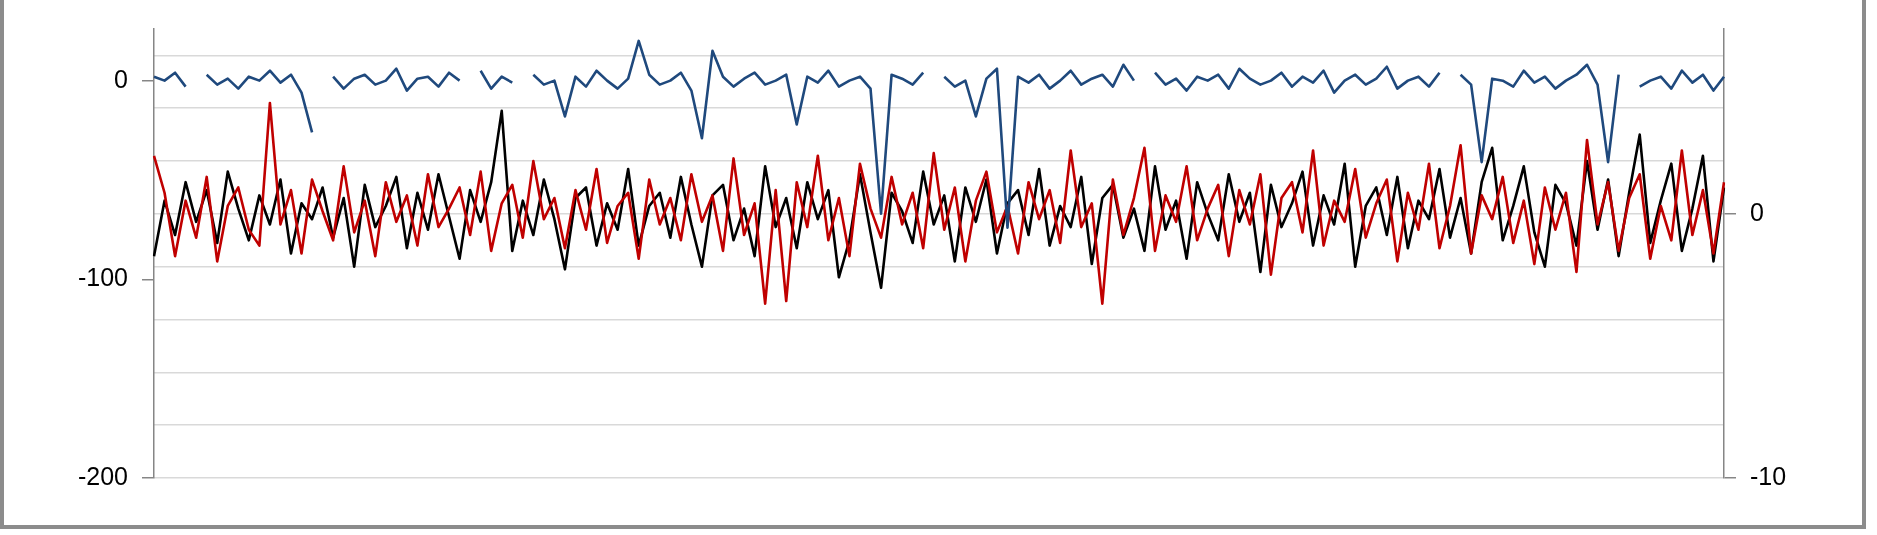 The width and height of the screenshot is (1877, 535). I want to click on y-tick-label: 0, so click(121, 78).